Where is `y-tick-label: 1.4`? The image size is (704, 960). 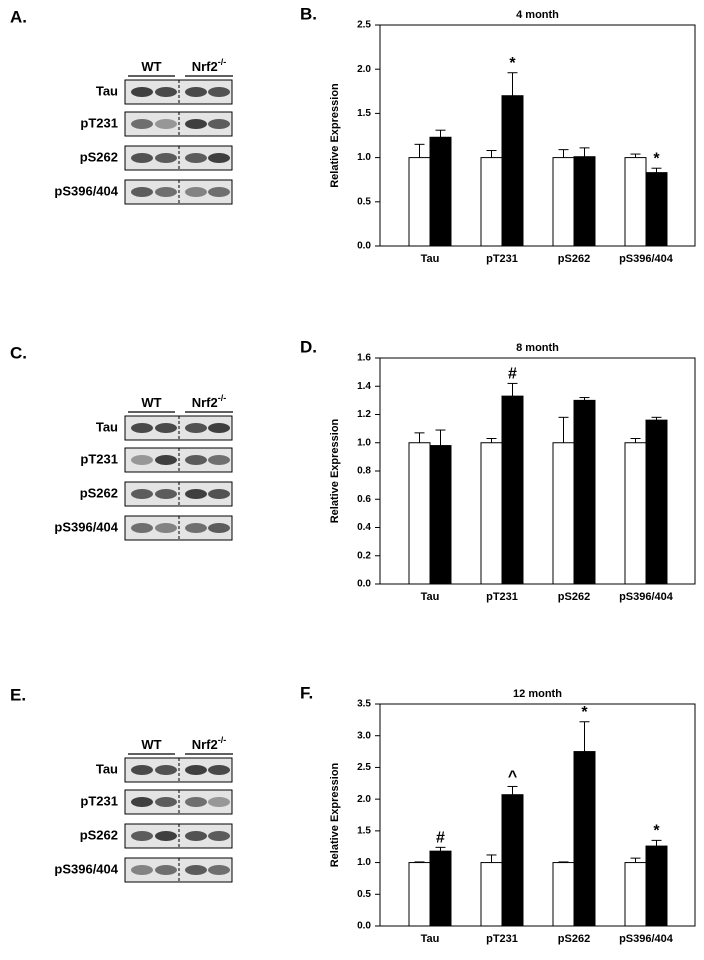 y-tick-label: 1.4 is located at coordinates (364, 386).